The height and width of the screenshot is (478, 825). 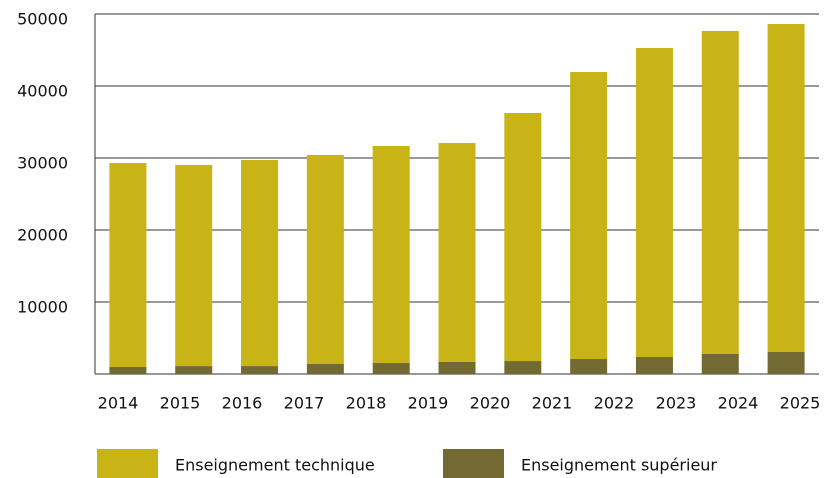 I want to click on y-tick-label: 10000, so click(x=42, y=307).